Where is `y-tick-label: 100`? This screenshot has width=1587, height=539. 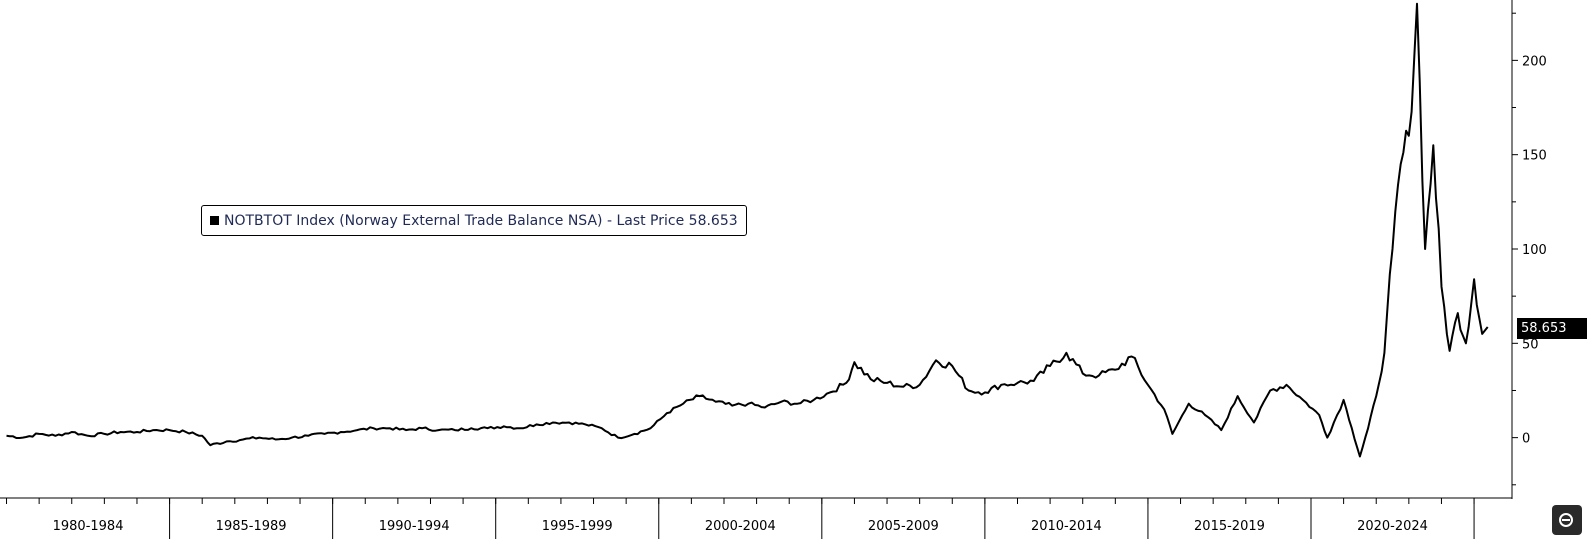 y-tick-label: 100 is located at coordinates (1534, 250).